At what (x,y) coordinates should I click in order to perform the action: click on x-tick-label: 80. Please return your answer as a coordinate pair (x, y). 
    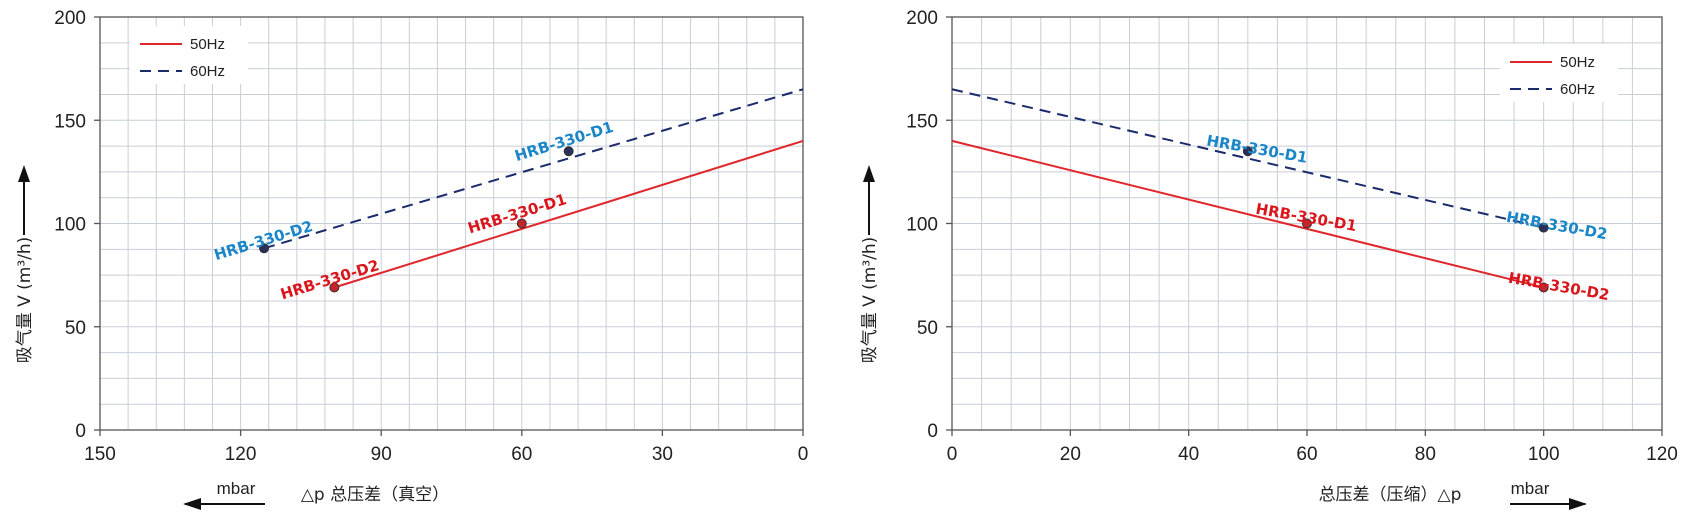
    Looking at the image, I should click on (1425, 454).